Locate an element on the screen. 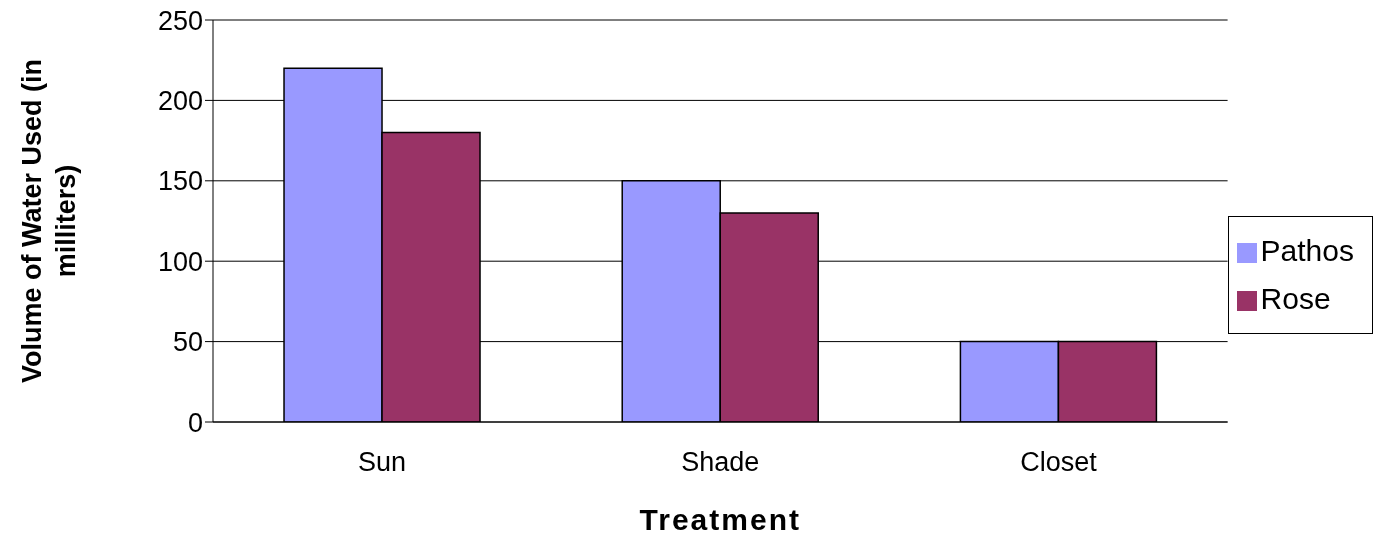  x-axis-title: Treatment is located at coordinates (720, 519).